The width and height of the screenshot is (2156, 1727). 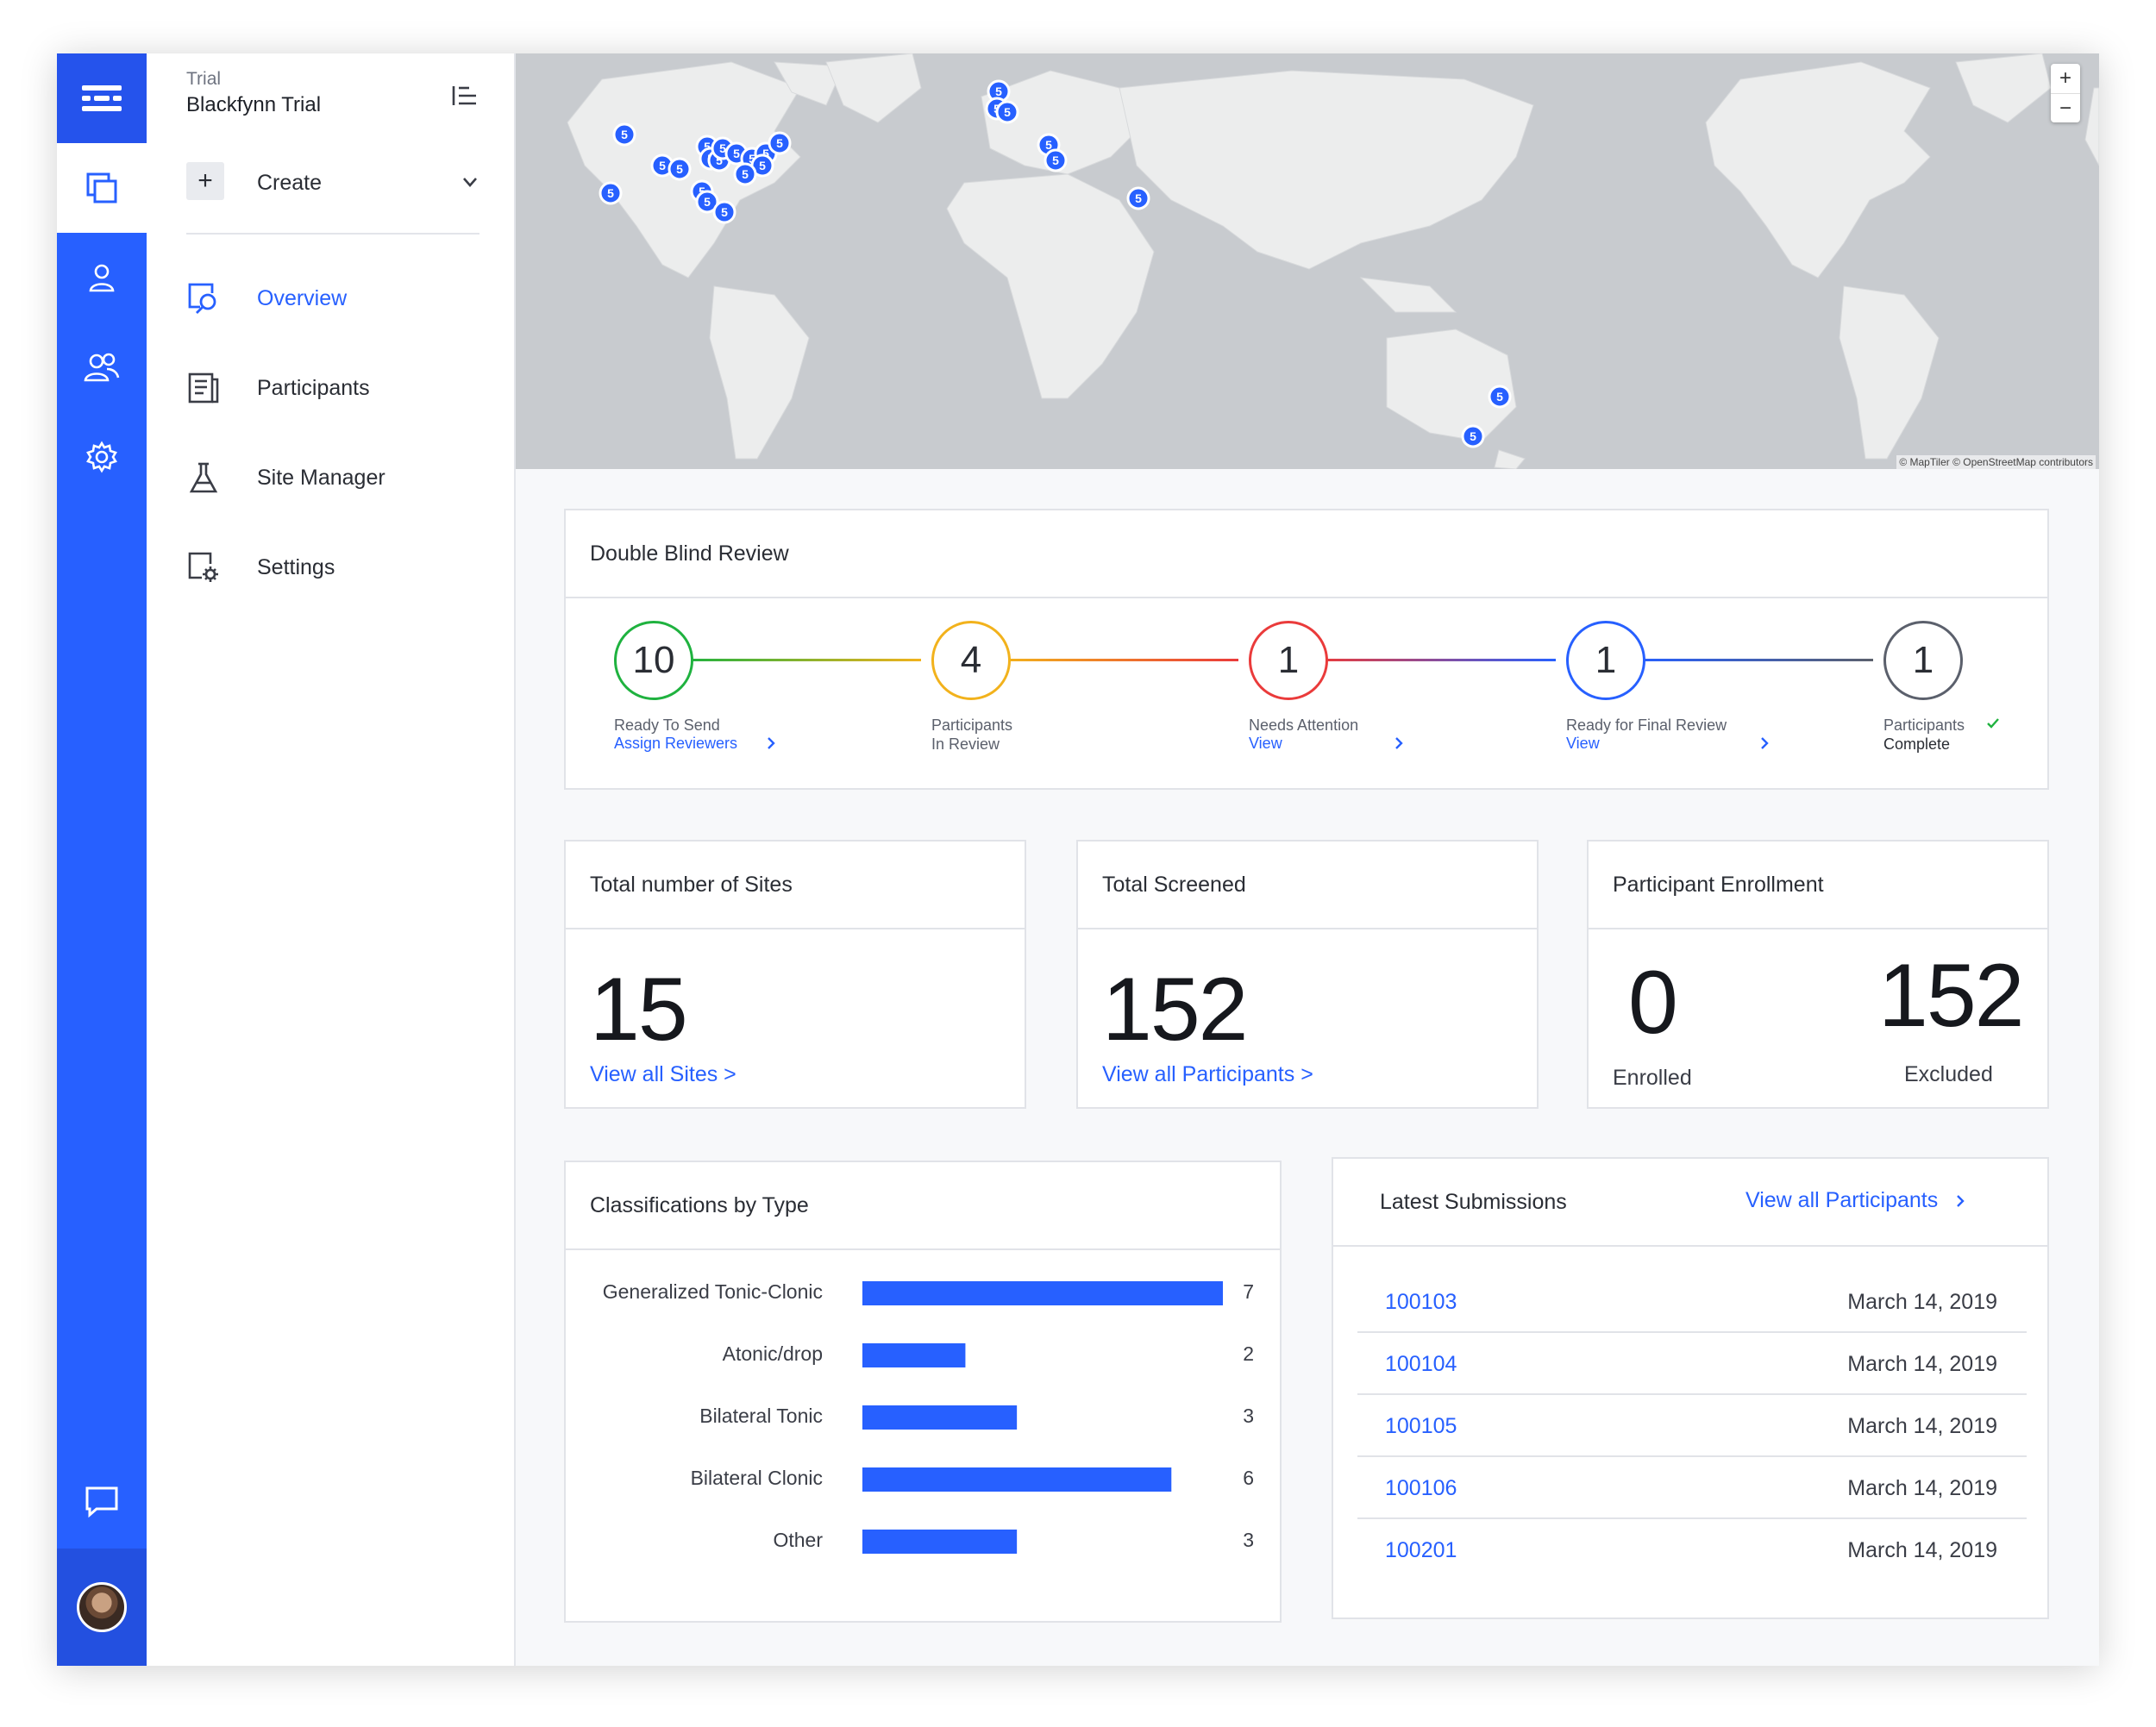 I want to click on submissions-view-all-link: View all Participants, so click(x=1856, y=1200).